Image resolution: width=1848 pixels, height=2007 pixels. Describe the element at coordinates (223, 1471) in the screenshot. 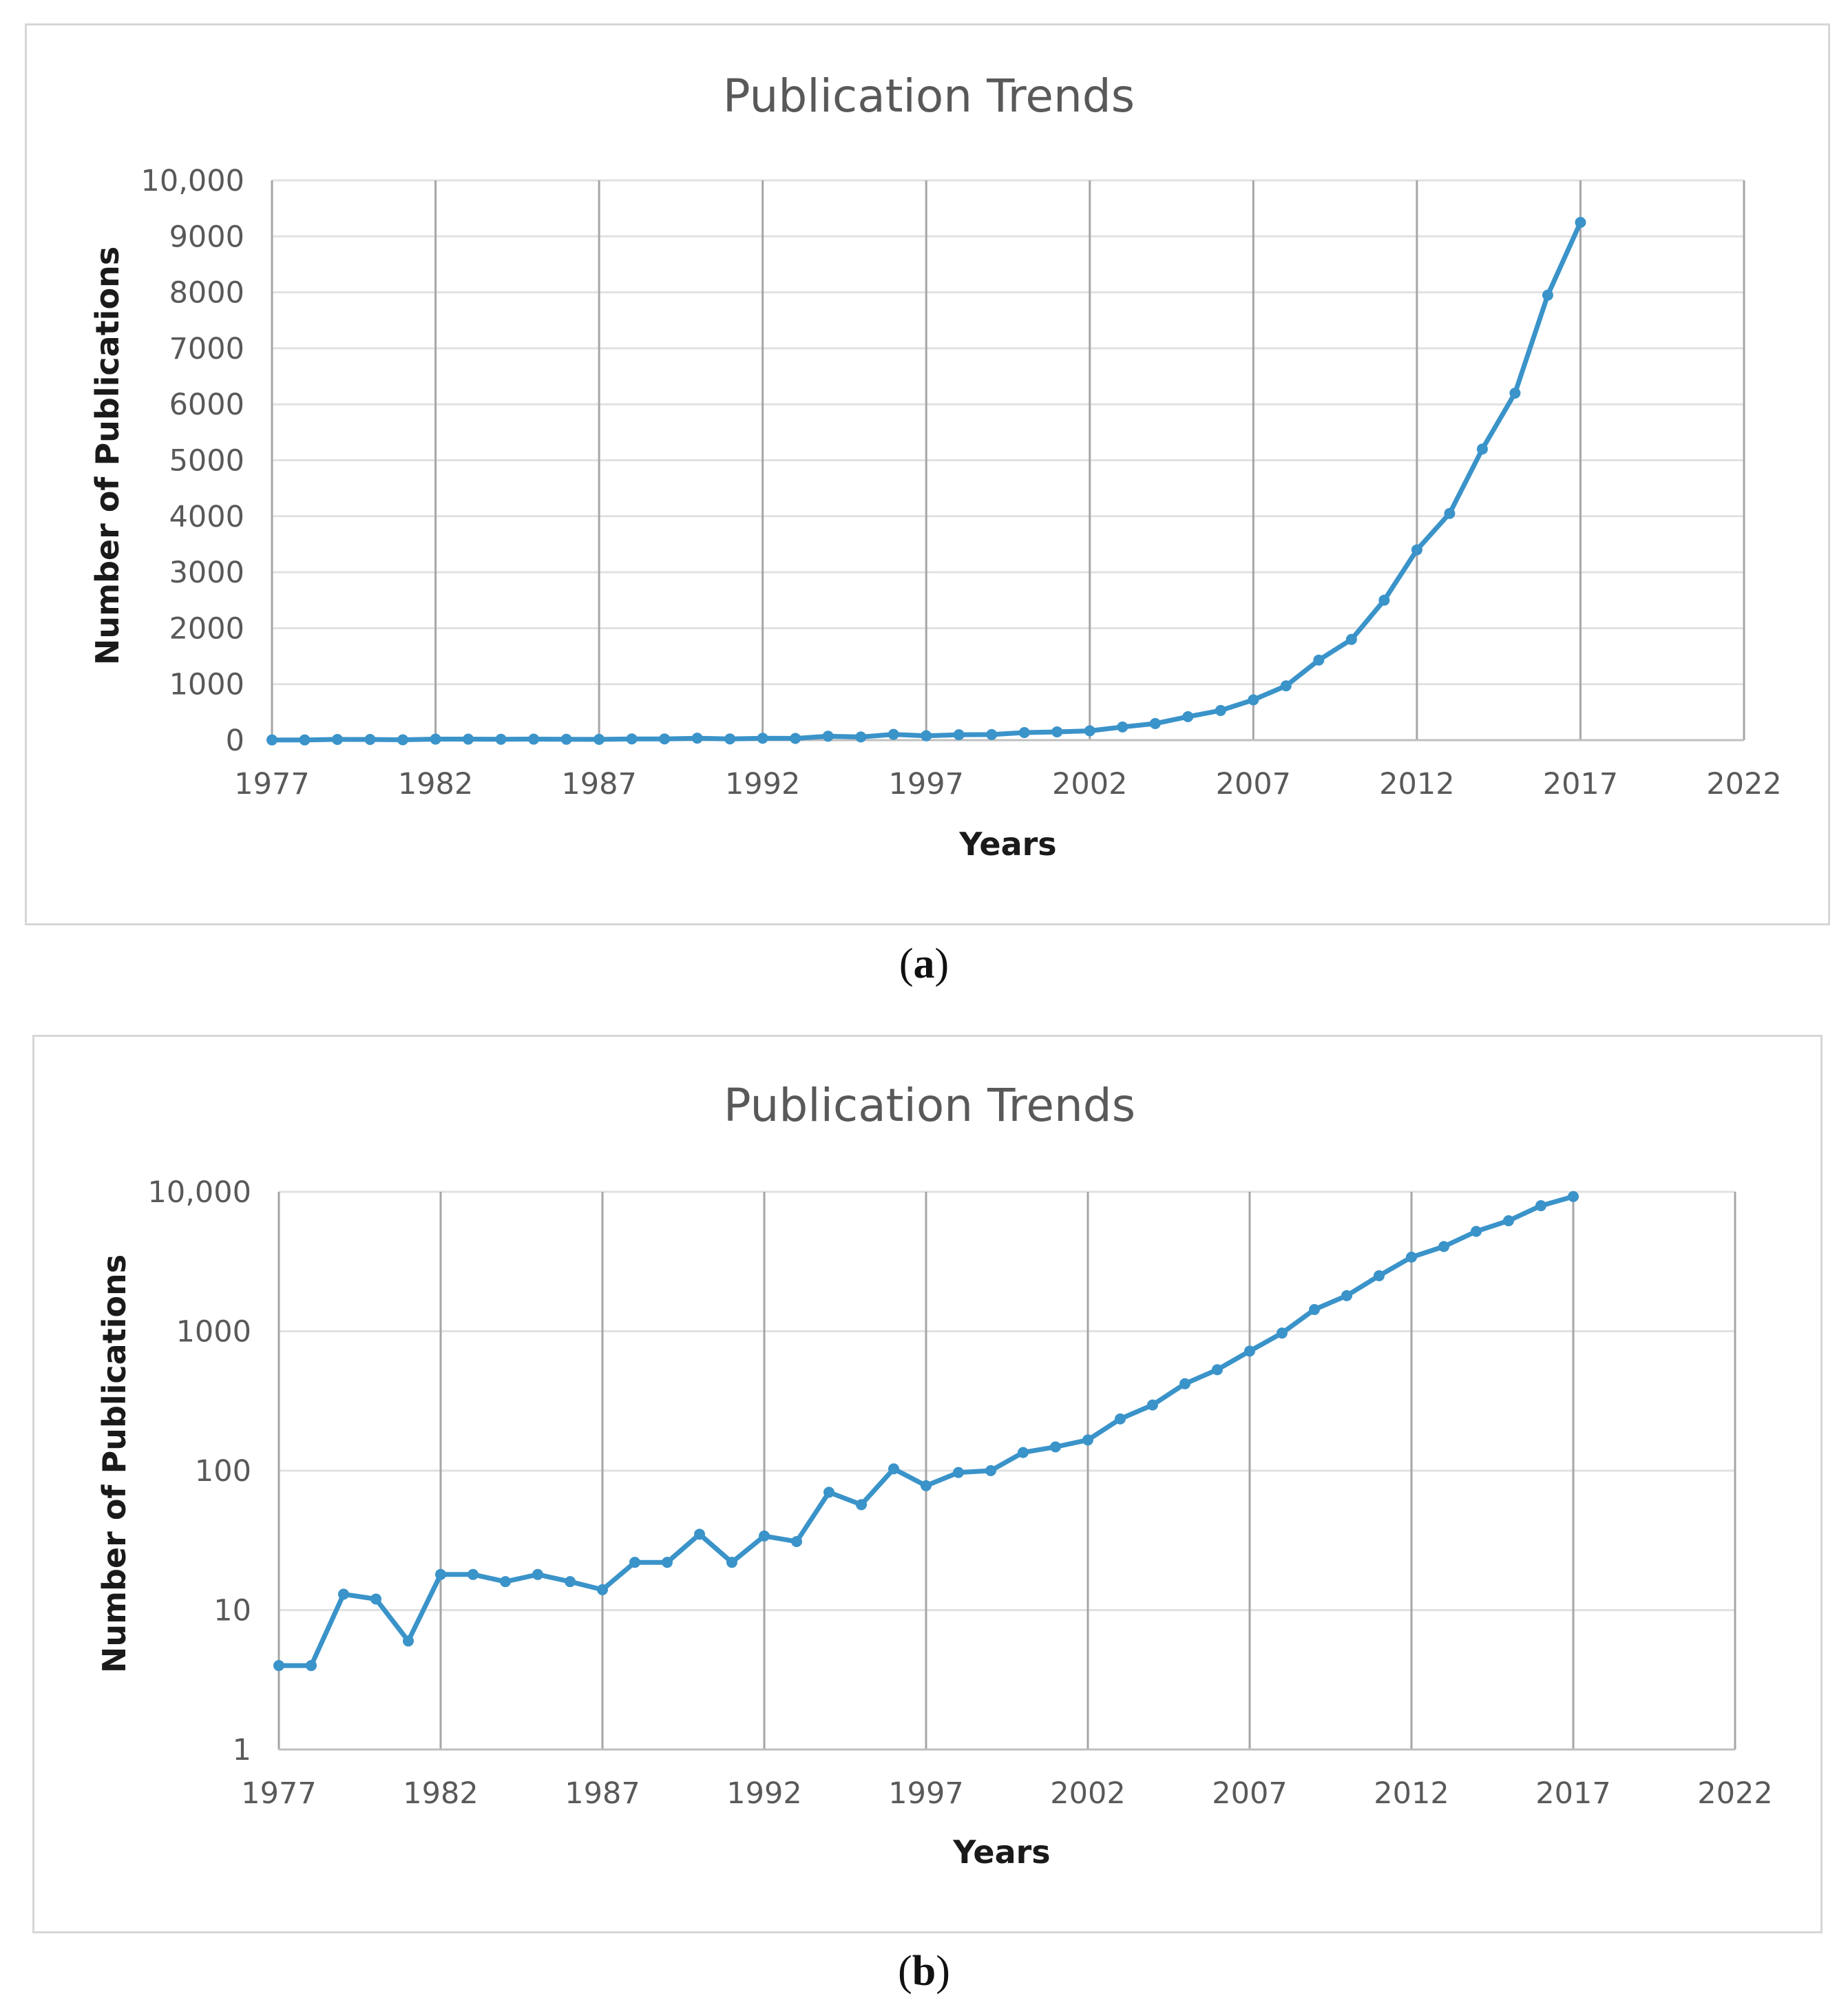

I see `y-tick-label: 100` at that location.